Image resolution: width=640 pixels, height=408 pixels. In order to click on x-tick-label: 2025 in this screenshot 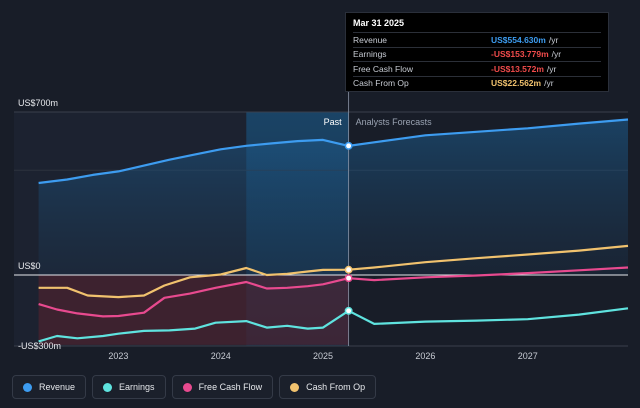, I will do `click(323, 356)`.